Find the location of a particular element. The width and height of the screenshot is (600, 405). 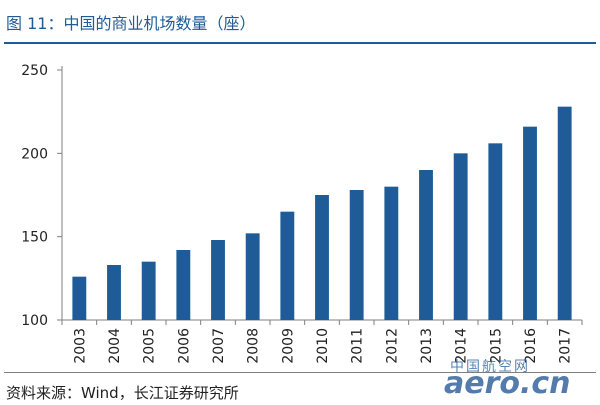

x-tick-label: 2015 is located at coordinates (496, 346).